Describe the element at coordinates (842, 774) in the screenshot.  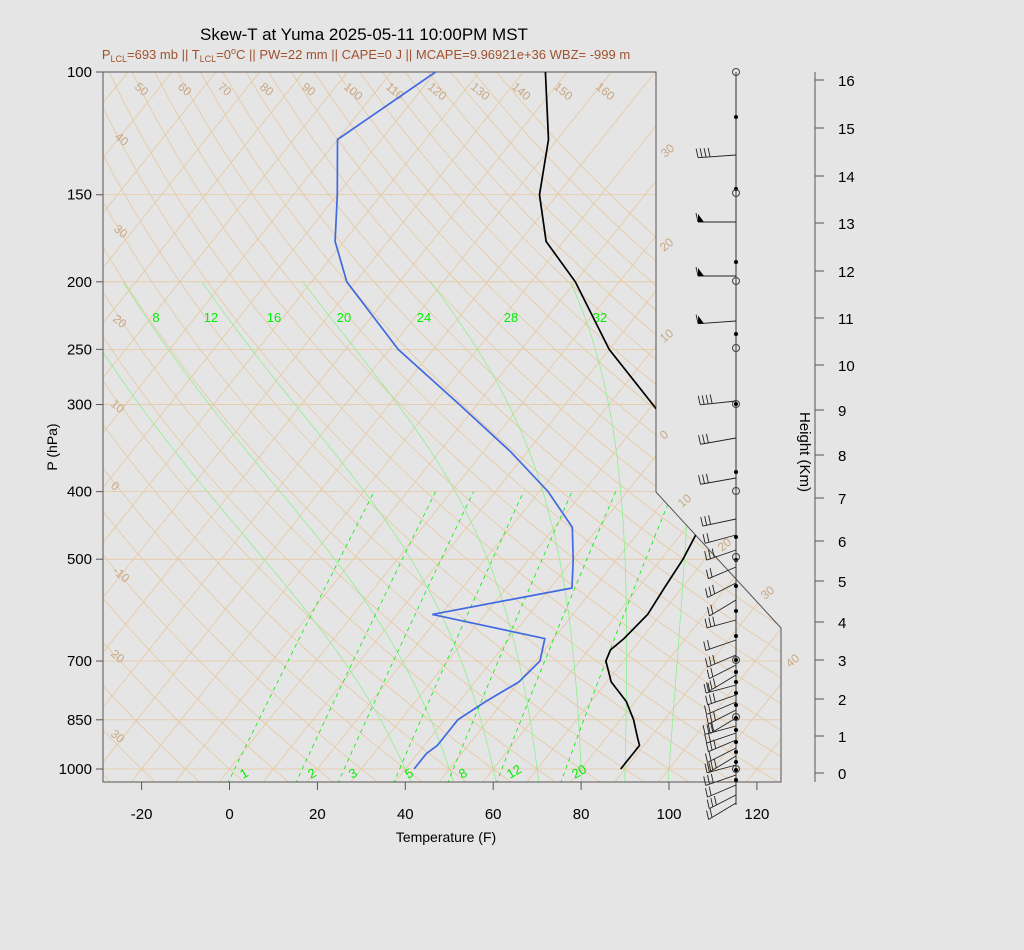
I see `height-tick-label: 0` at that location.